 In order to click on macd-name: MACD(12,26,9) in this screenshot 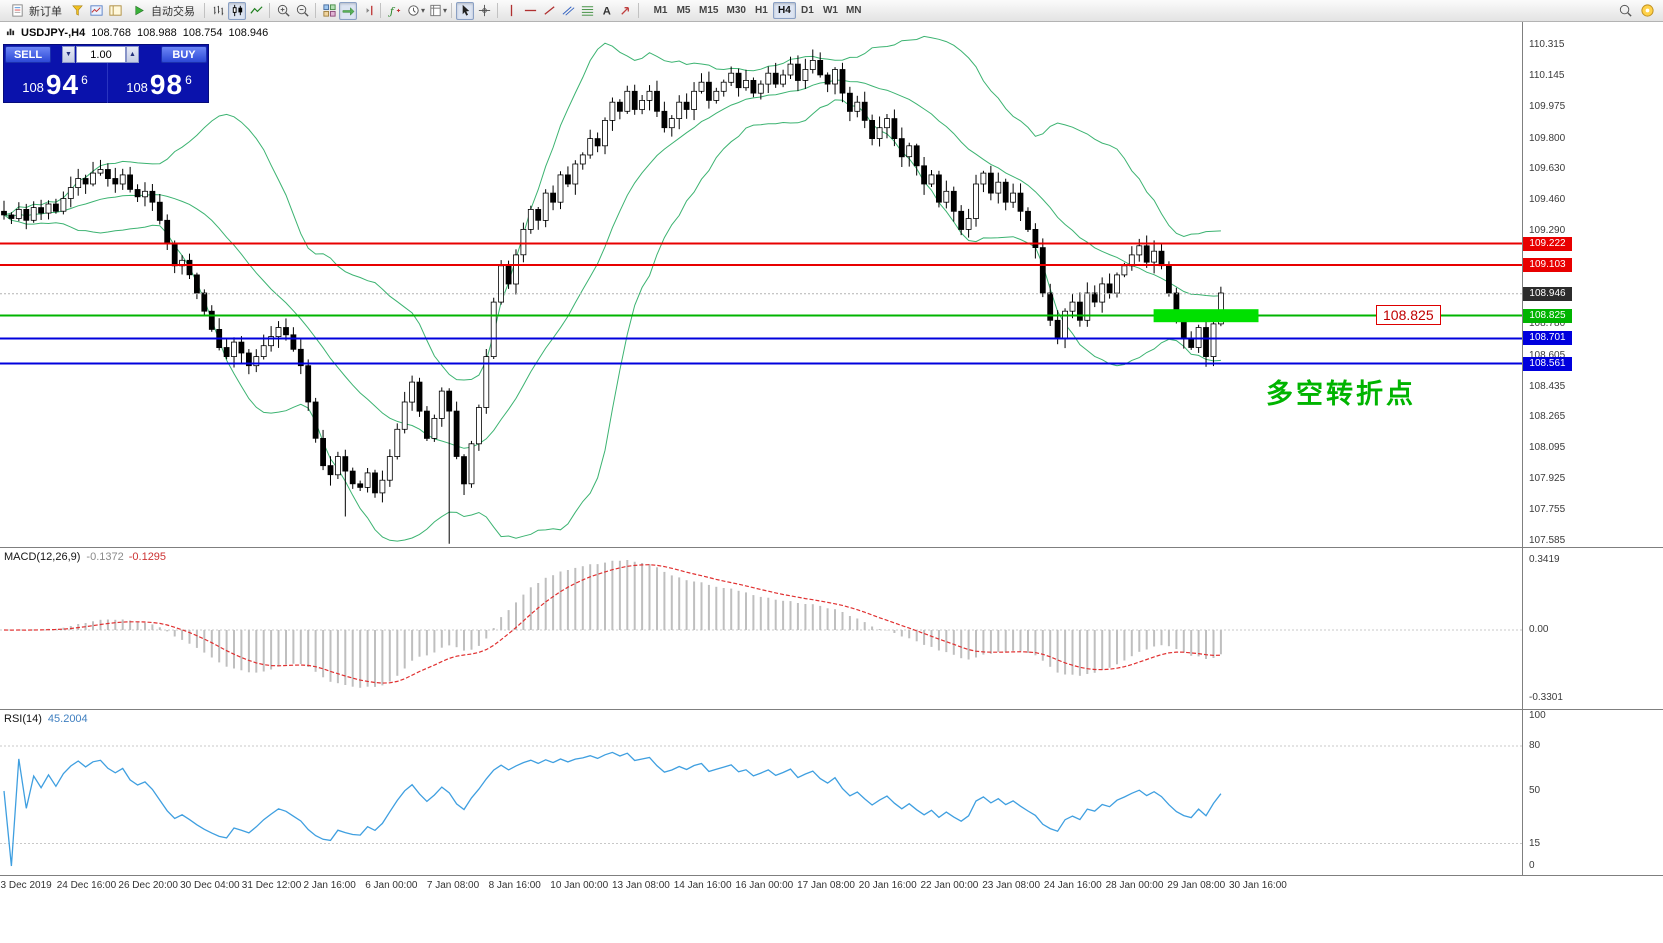, I will do `click(42, 557)`.